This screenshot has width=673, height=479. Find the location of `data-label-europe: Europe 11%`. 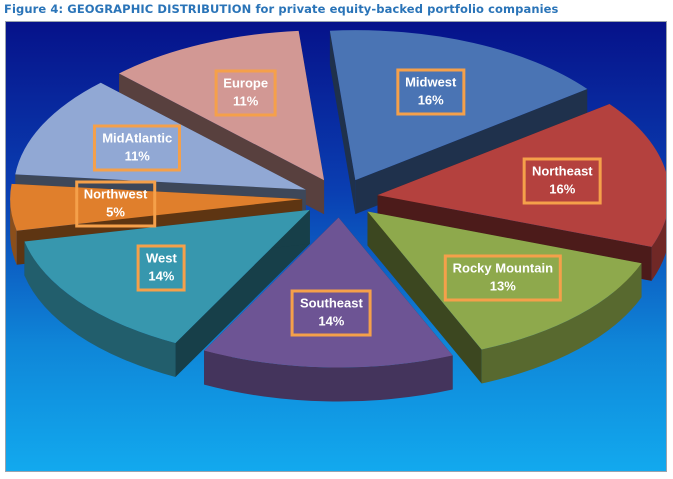

data-label-europe: Europe 11% is located at coordinates (246, 93).